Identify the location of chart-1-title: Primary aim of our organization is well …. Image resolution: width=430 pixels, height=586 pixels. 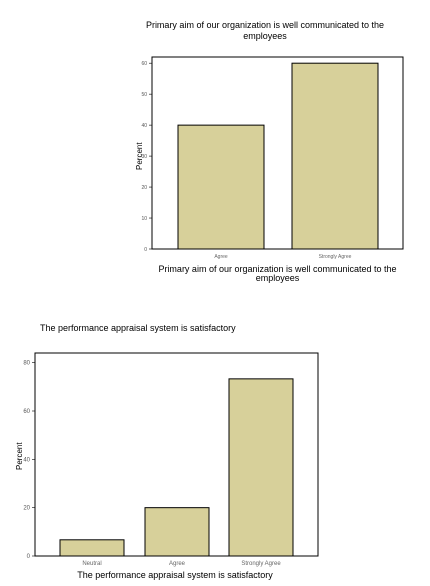
(265, 30).